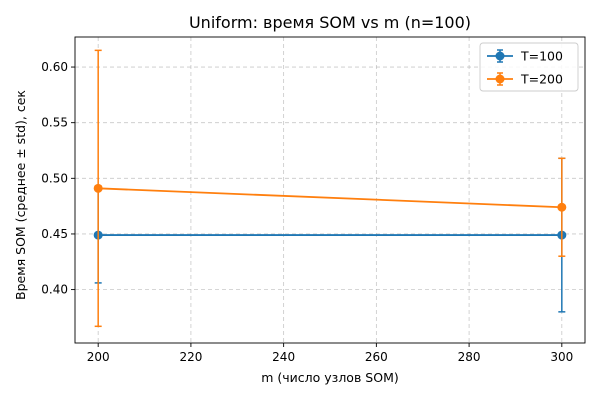  What do you see at coordinates (54, 234) in the screenshot?
I see `y-tick-label: 0.45` at bounding box center [54, 234].